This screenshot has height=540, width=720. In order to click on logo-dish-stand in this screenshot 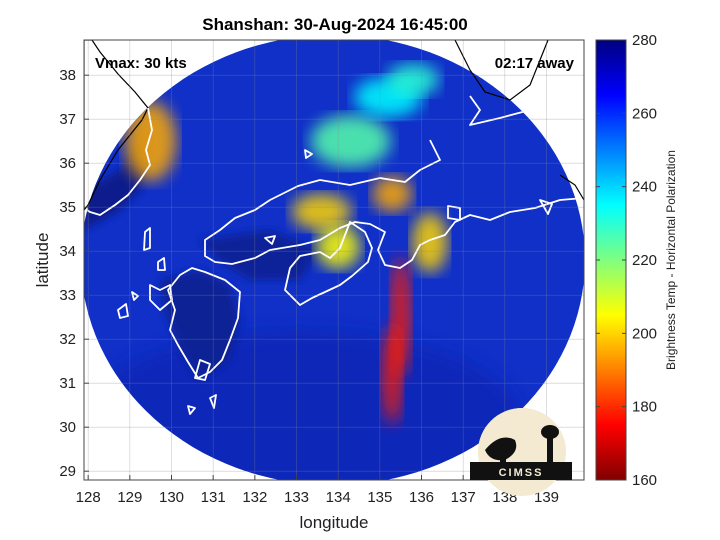, I will do `click(503, 461)`.